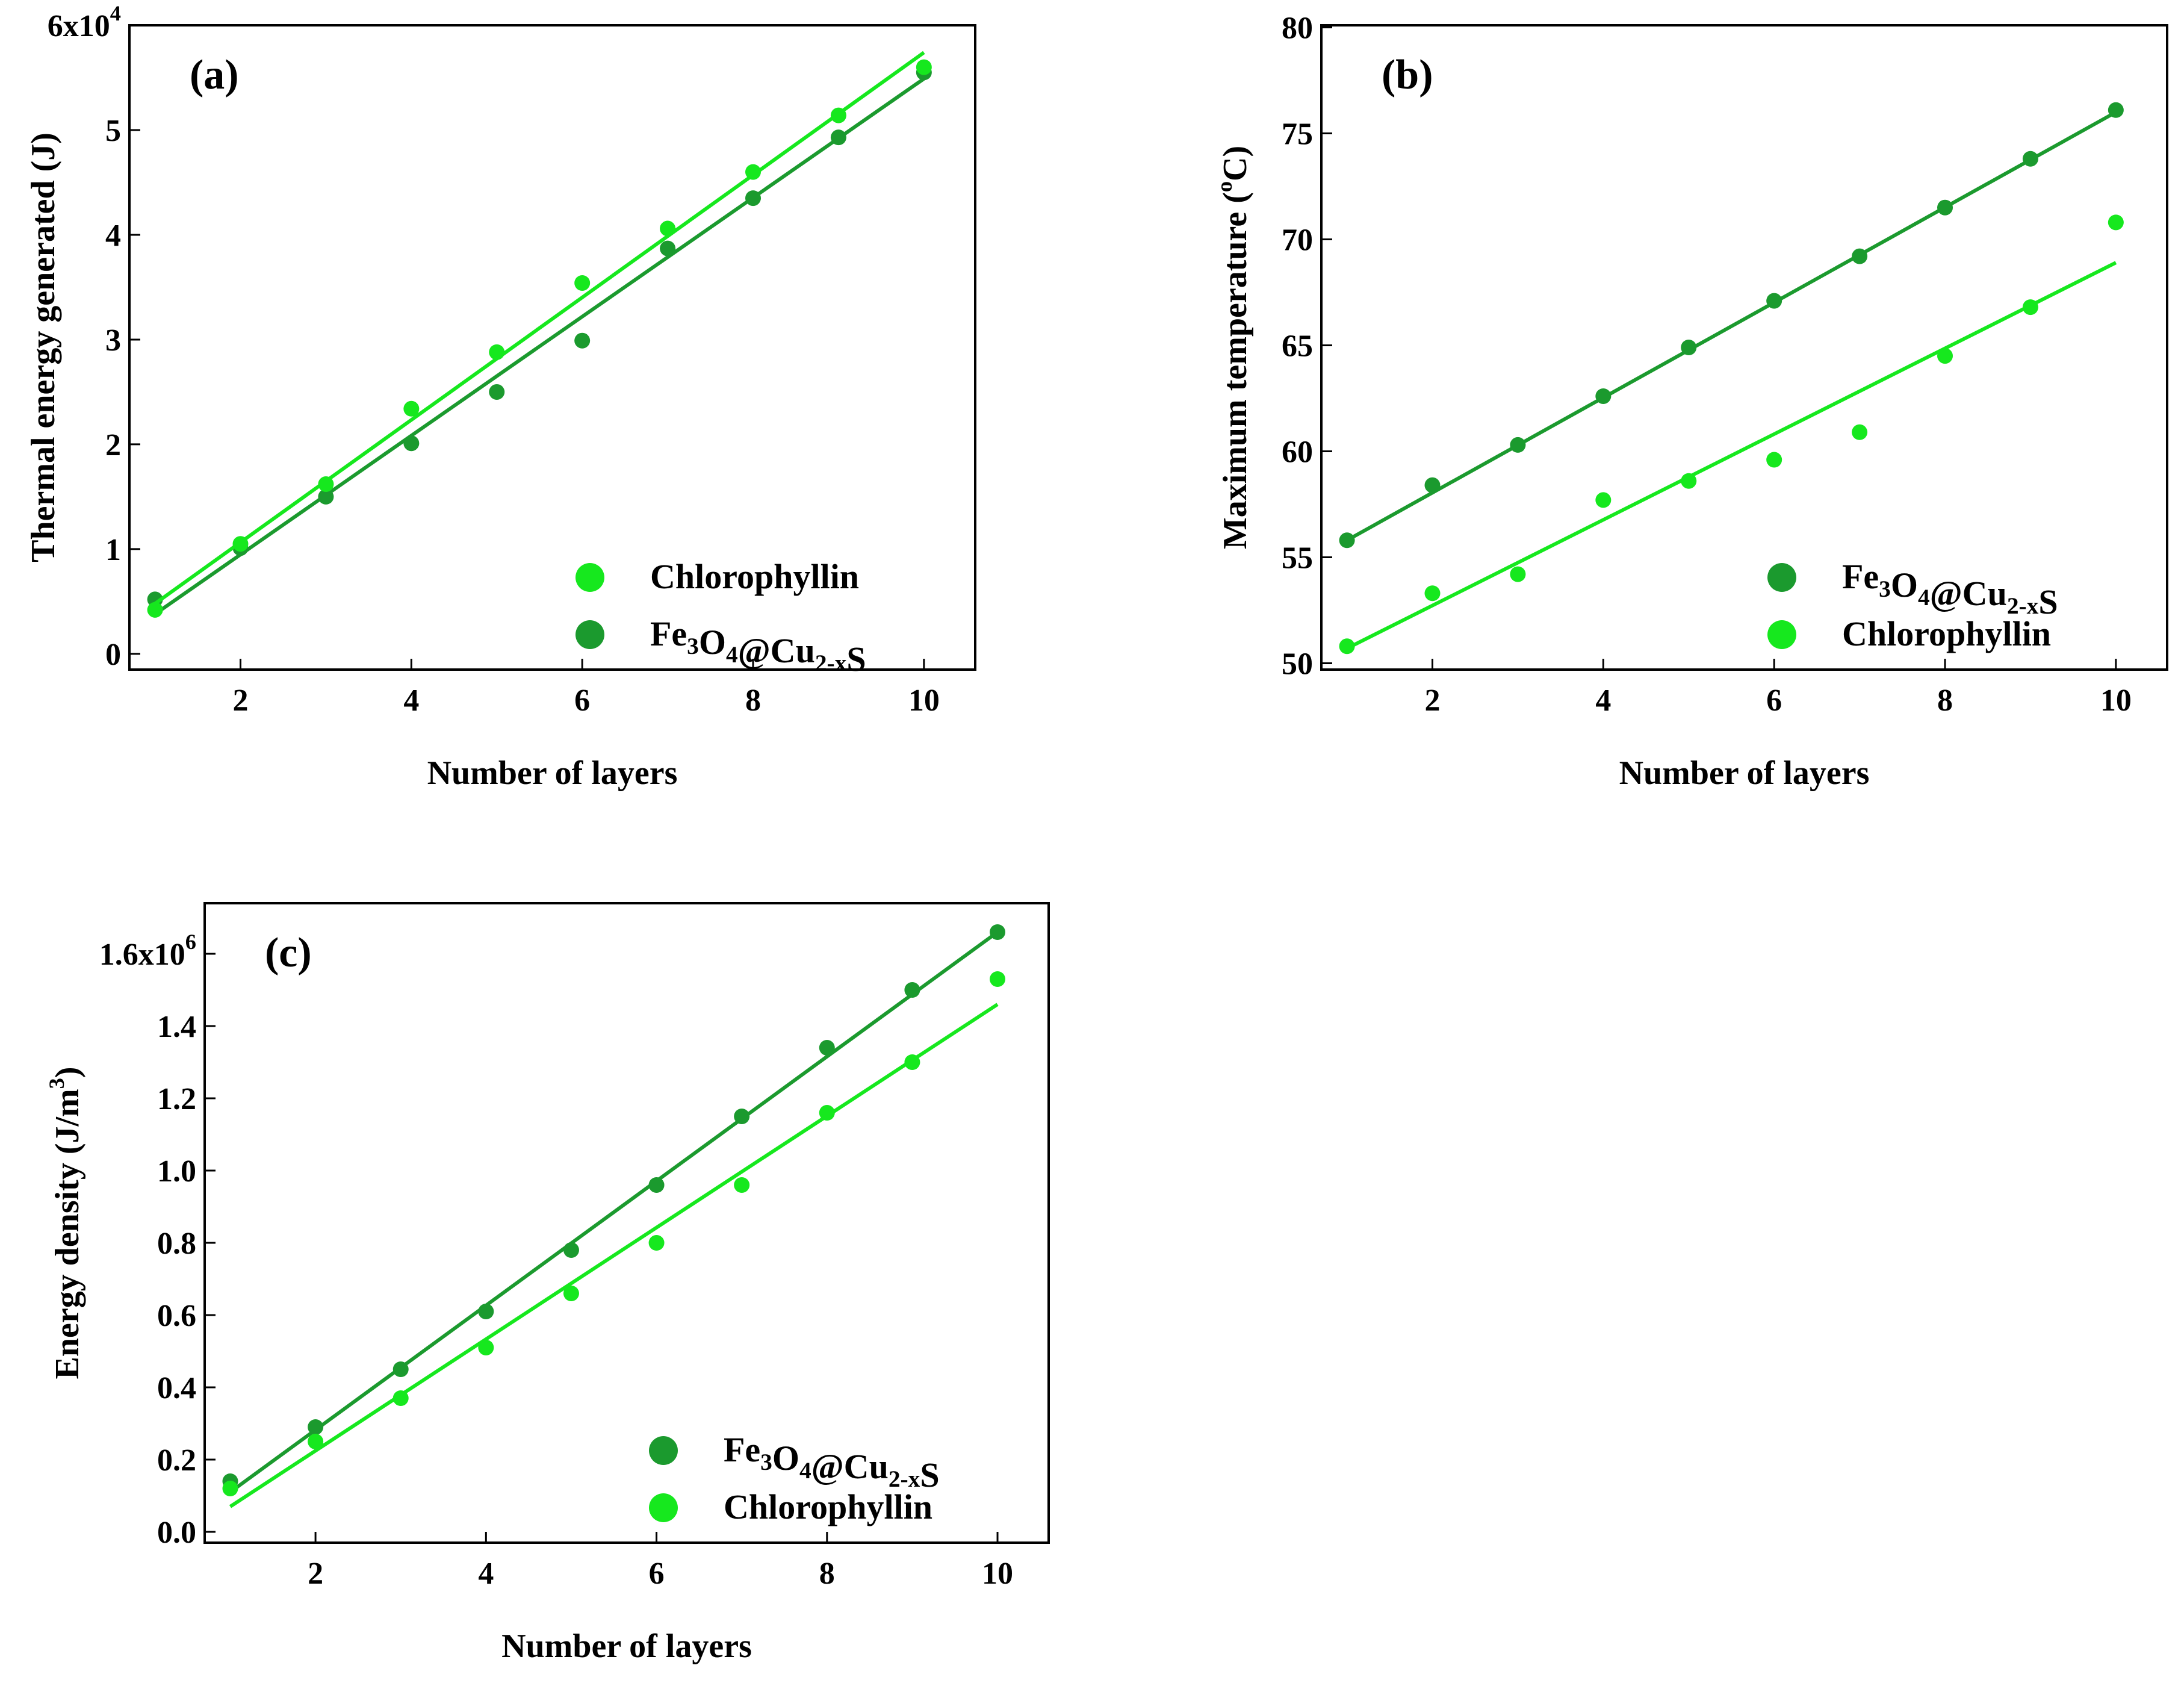  What do you see at coordinates (1744, 773) in the screenshot?
I see `chart-b-x-axis-label: Number of layers` at bounding box center [1744, 773].